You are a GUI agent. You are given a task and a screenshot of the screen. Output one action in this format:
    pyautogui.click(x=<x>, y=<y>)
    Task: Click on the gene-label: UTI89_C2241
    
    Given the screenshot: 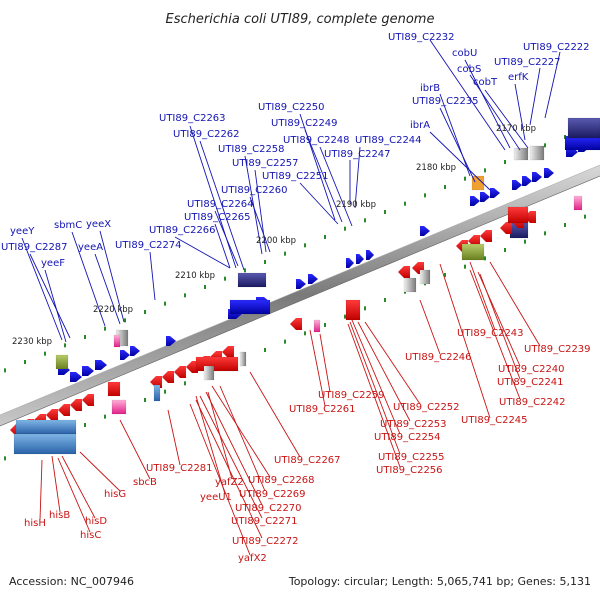 What is the action you would take?
    pyautogui.click(x=530, y=382)
    